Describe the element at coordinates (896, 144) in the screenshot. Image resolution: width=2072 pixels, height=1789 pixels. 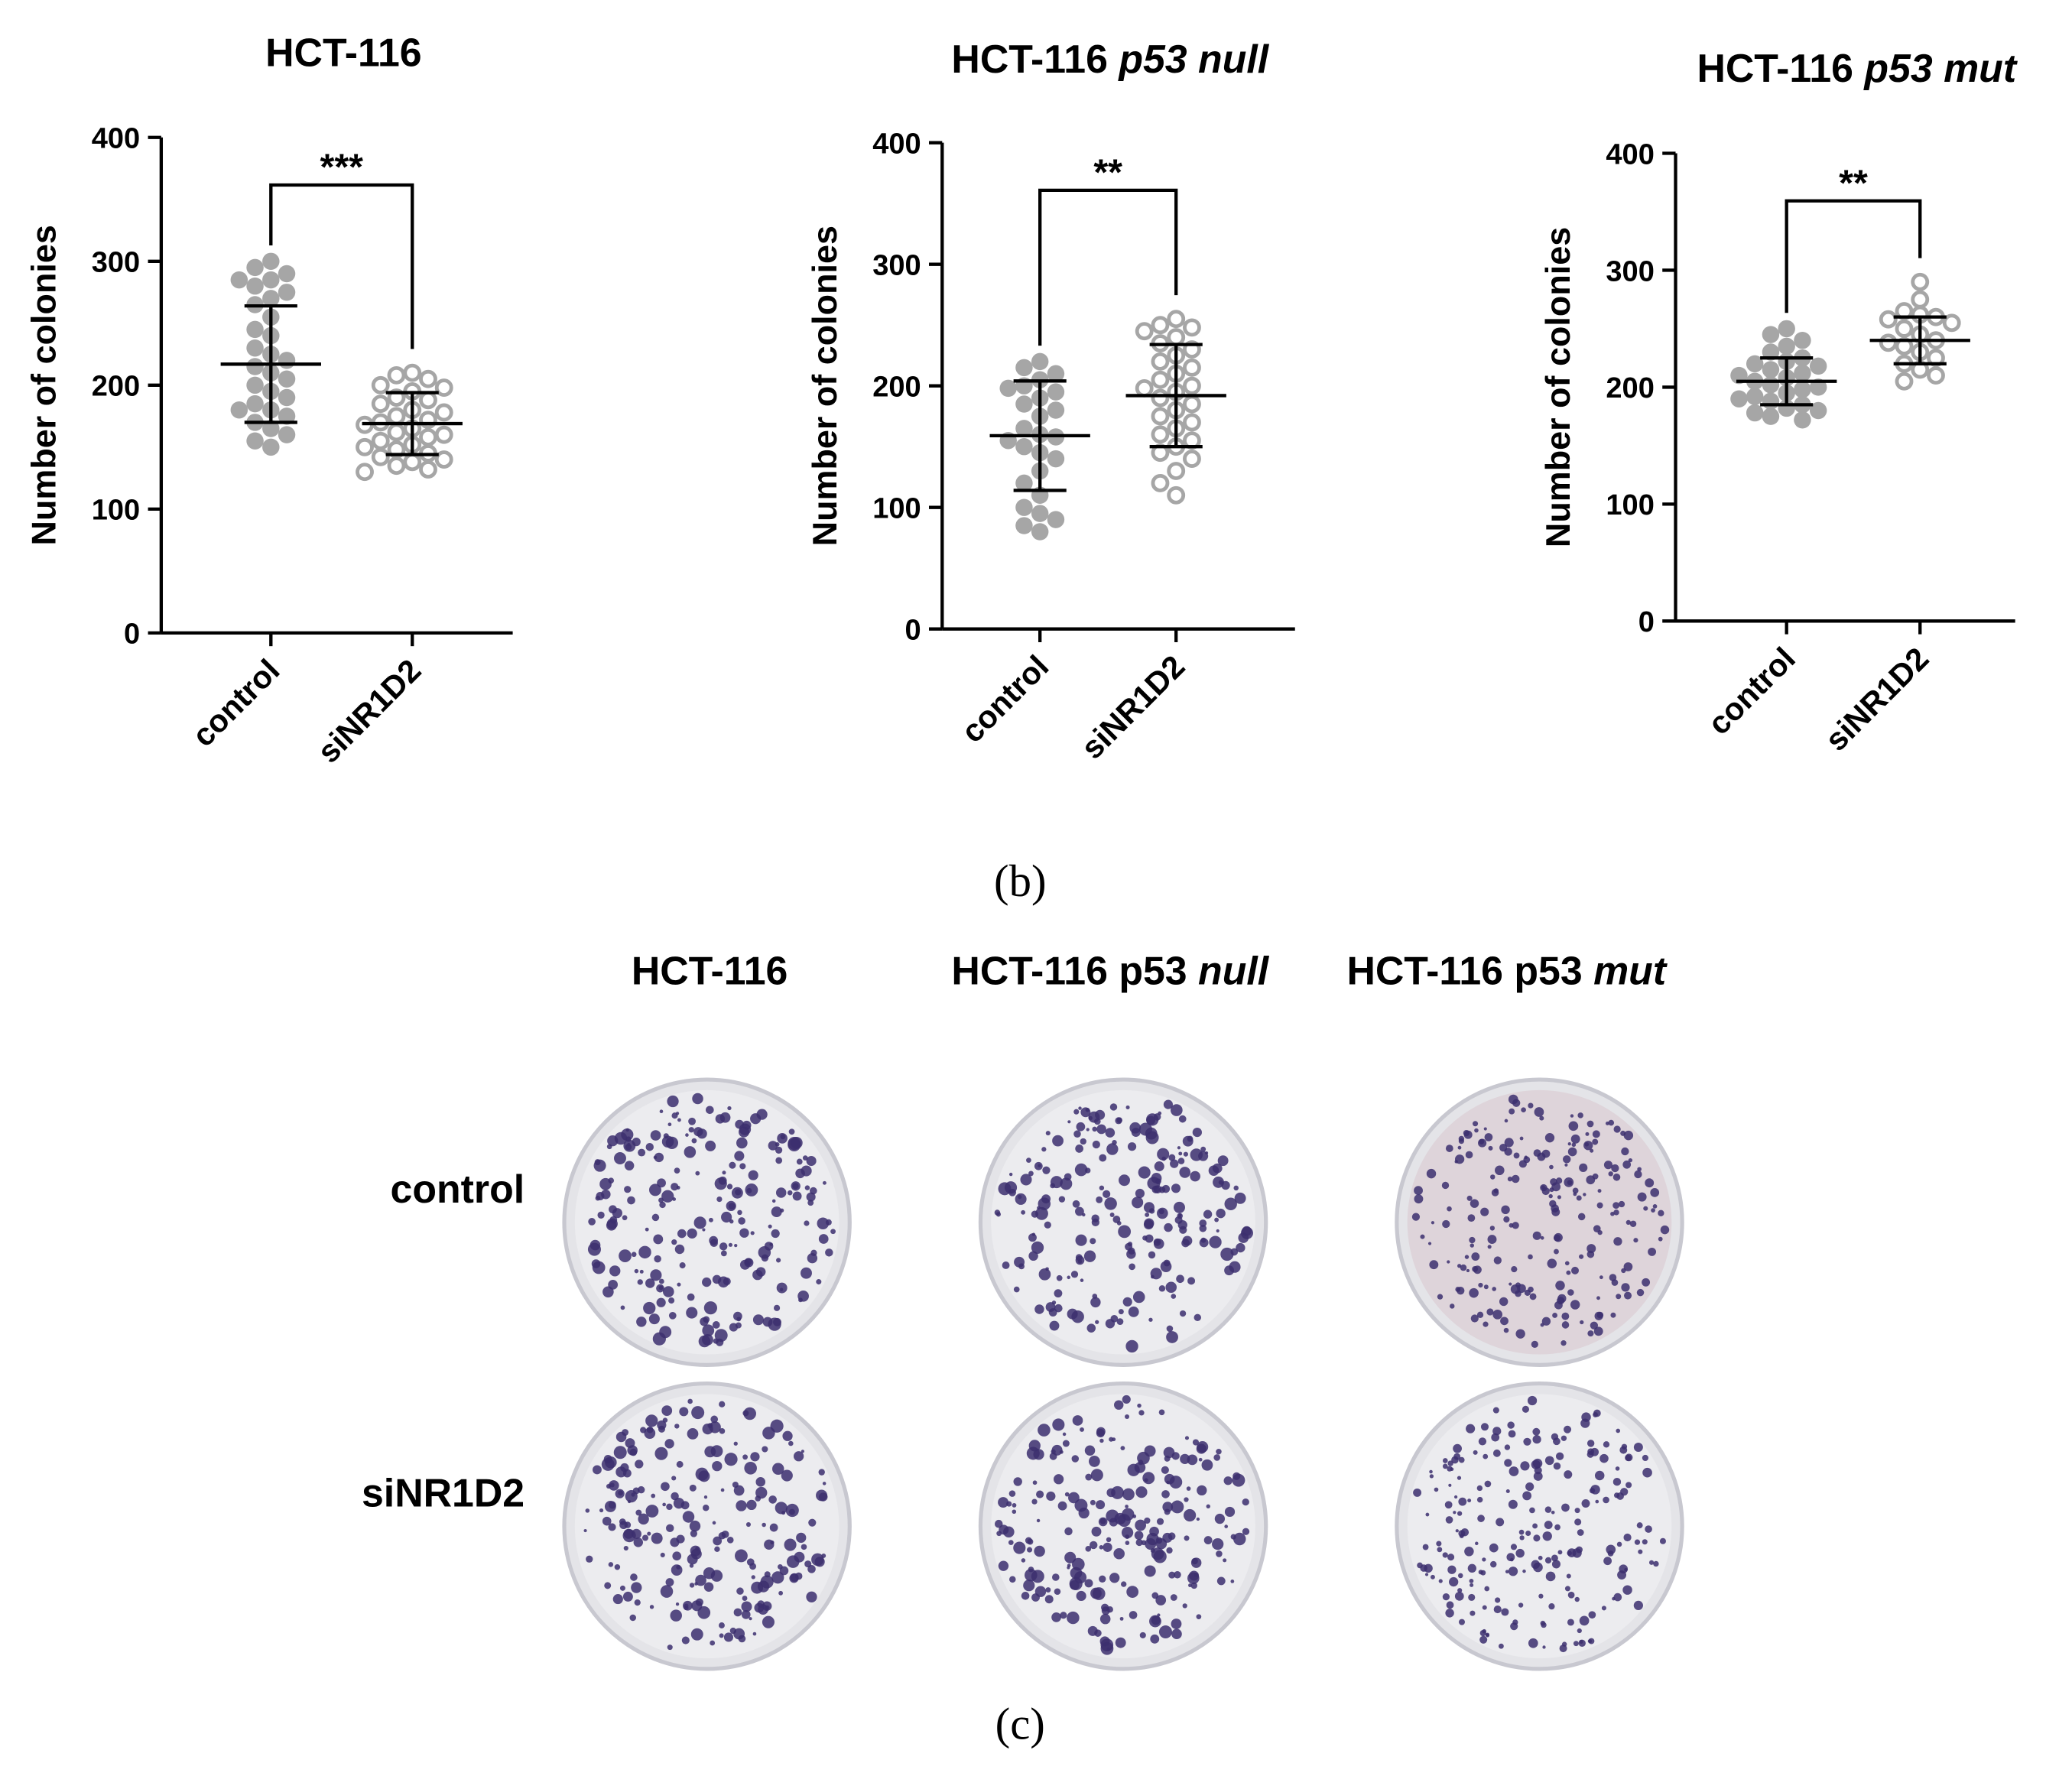
I see `y-tick-label: 400` at that location.